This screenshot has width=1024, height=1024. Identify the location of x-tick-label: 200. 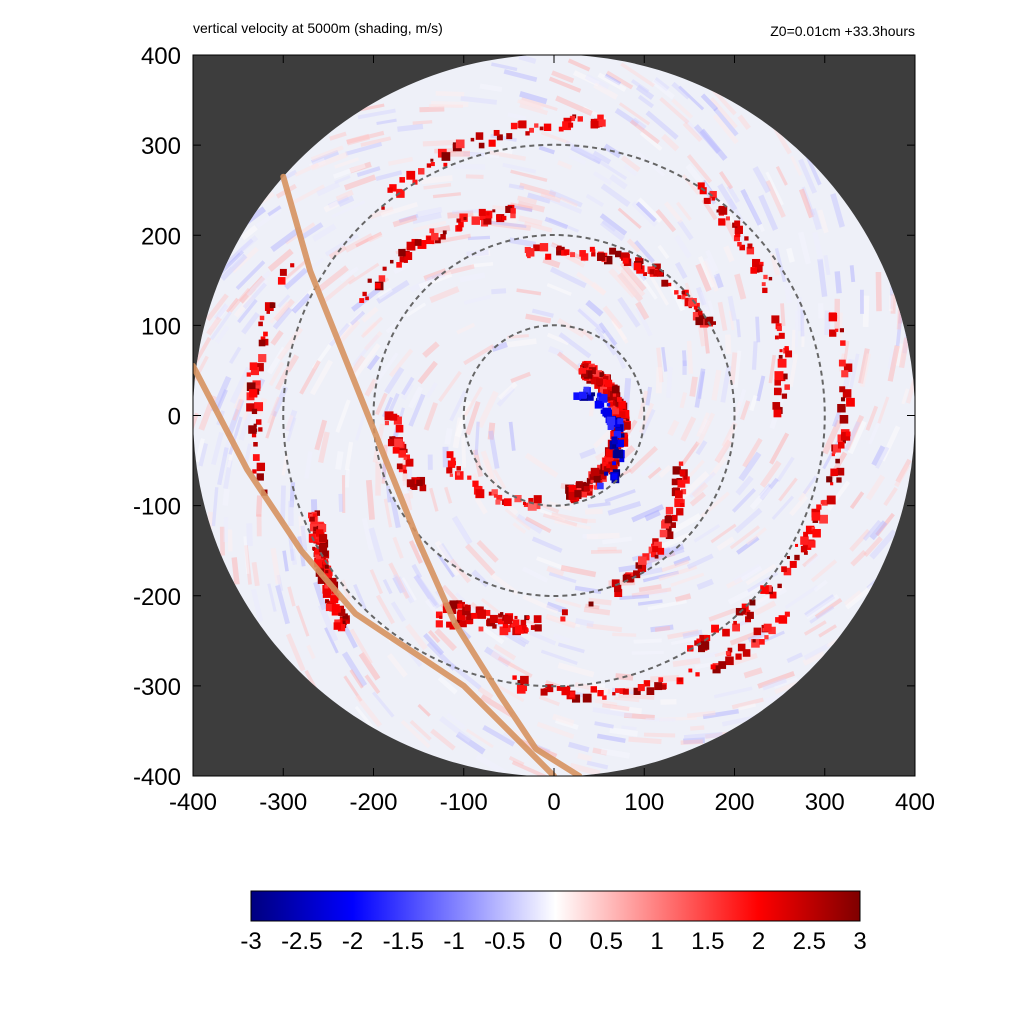
(734, 802).